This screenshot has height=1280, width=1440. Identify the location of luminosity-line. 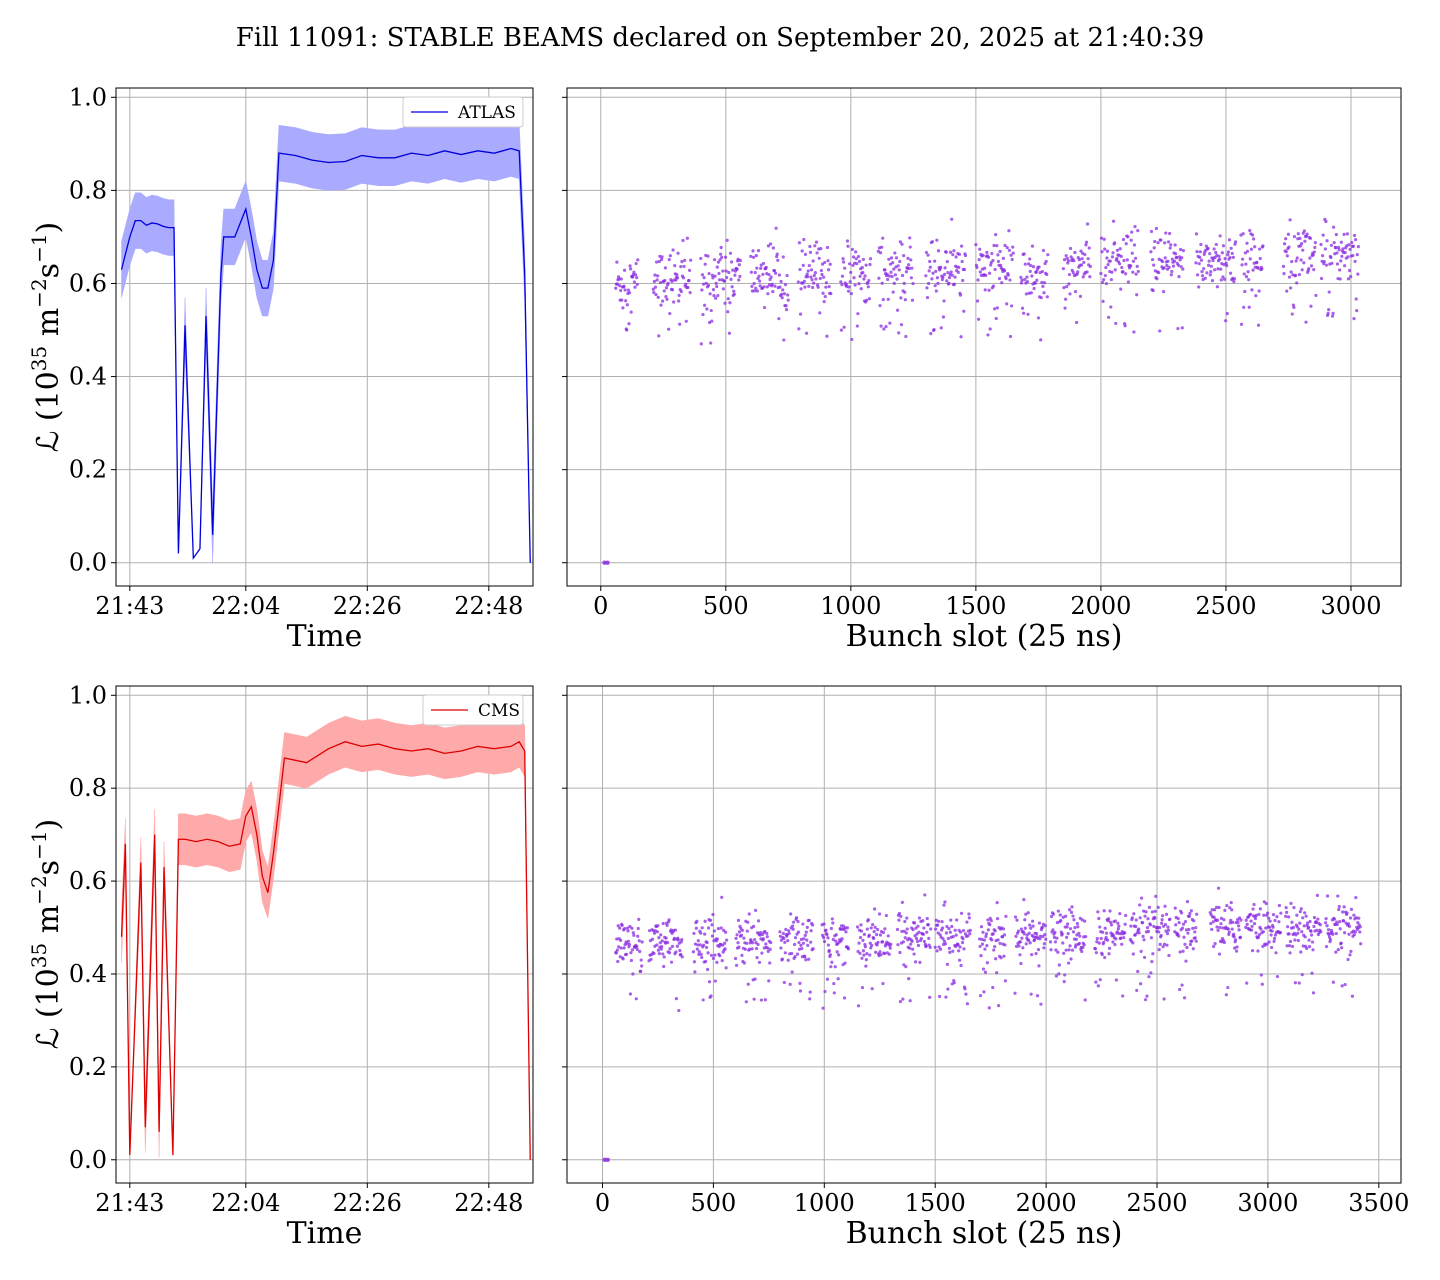
(325, 950).